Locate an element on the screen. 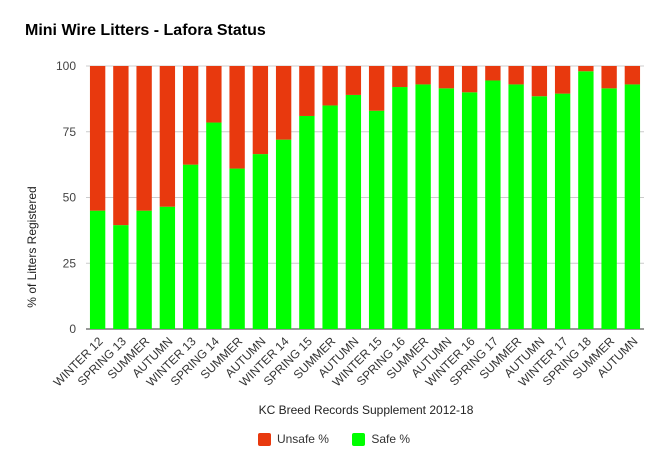 Image resolution: width=668 pixels, height=471 pixels. chart-title: Mini Wire Litters - Lafora Status is located at coordinates (145, 30).